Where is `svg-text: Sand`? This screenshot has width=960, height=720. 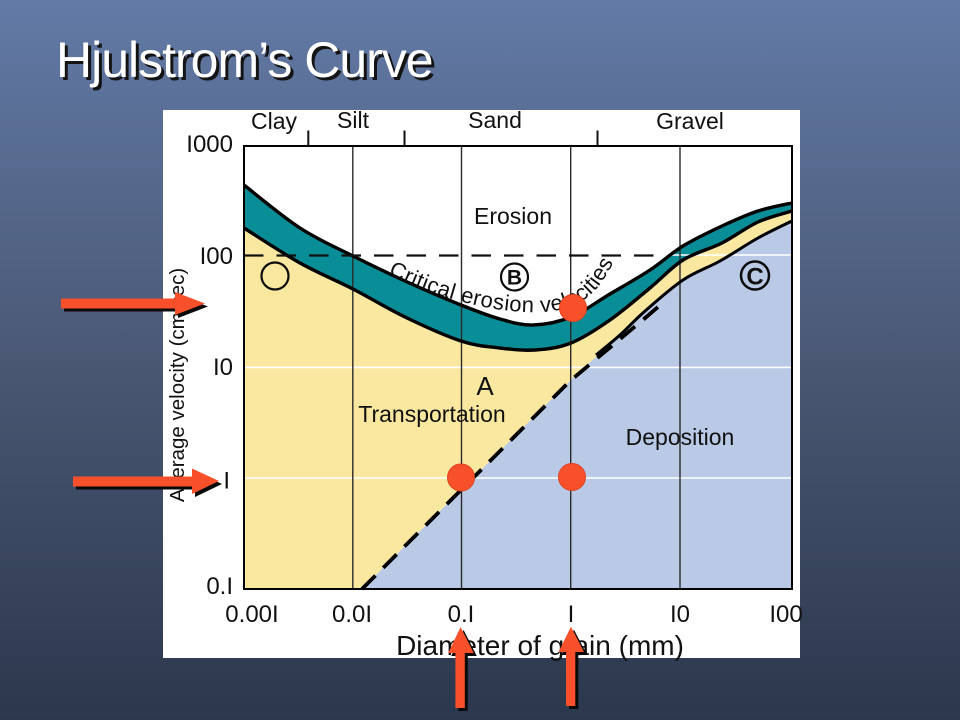 svg-text: Sand is located at coordinates (495, 120).